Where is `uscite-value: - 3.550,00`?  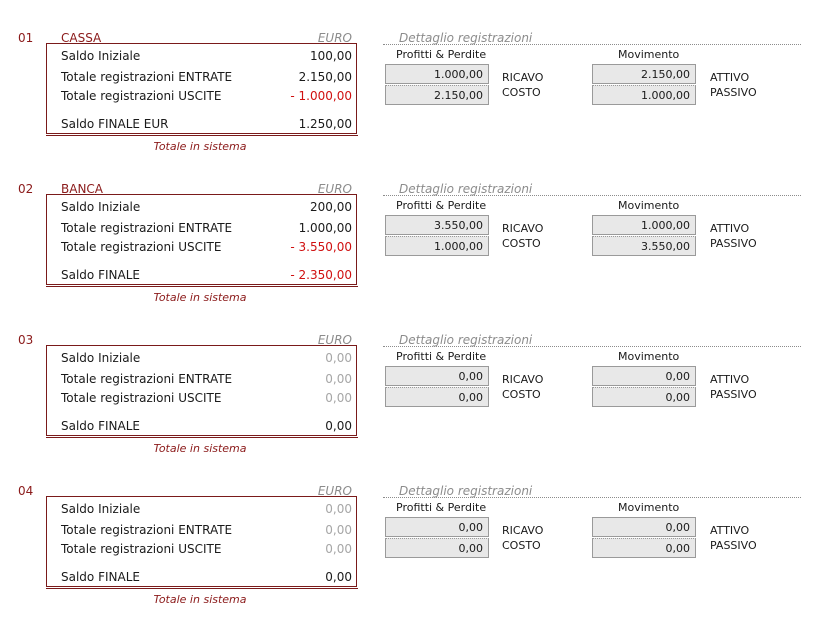
uscite-value: - 3.550,00 is located at coordinates (321, 247).